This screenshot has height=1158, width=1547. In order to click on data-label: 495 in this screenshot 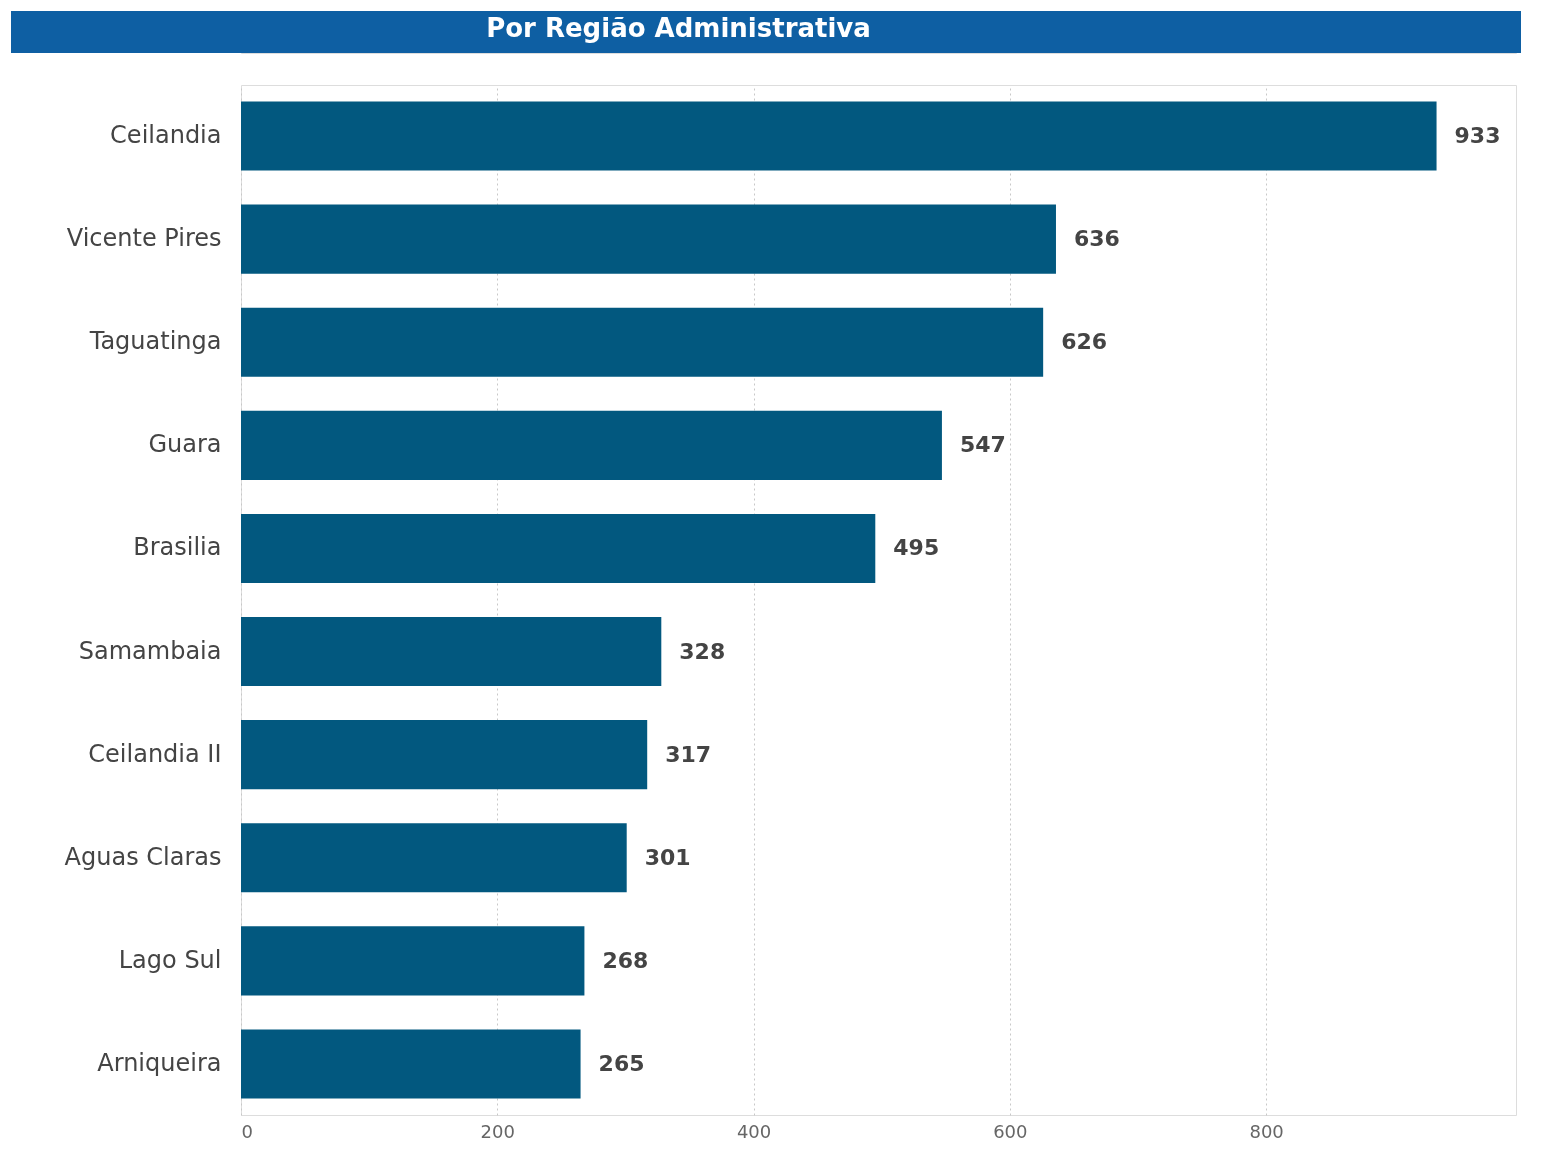, I will do `click(916, 548)`.